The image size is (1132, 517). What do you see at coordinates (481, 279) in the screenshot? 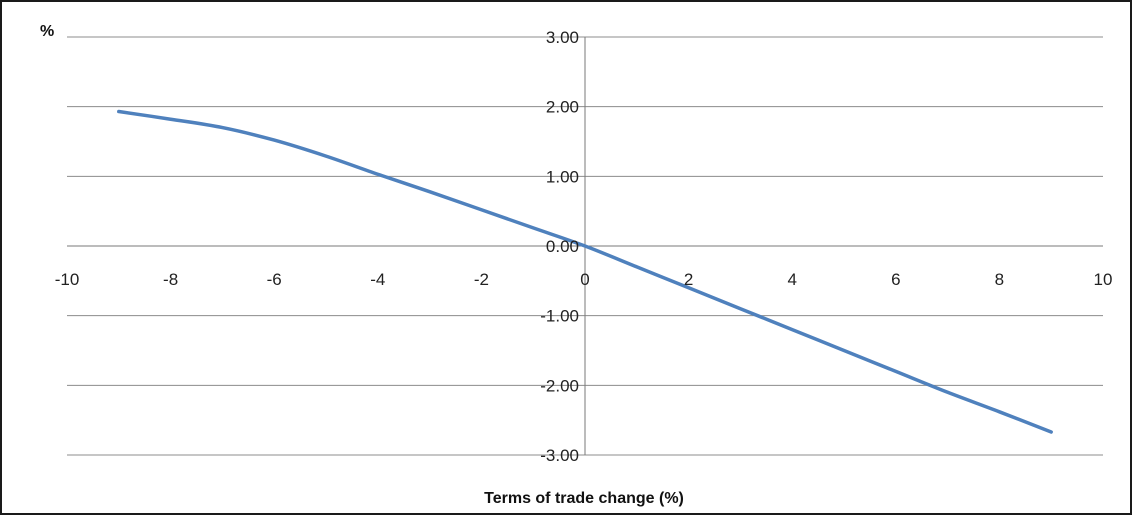
I see `x-tick-label: -2` at bounding box center [481, 279].